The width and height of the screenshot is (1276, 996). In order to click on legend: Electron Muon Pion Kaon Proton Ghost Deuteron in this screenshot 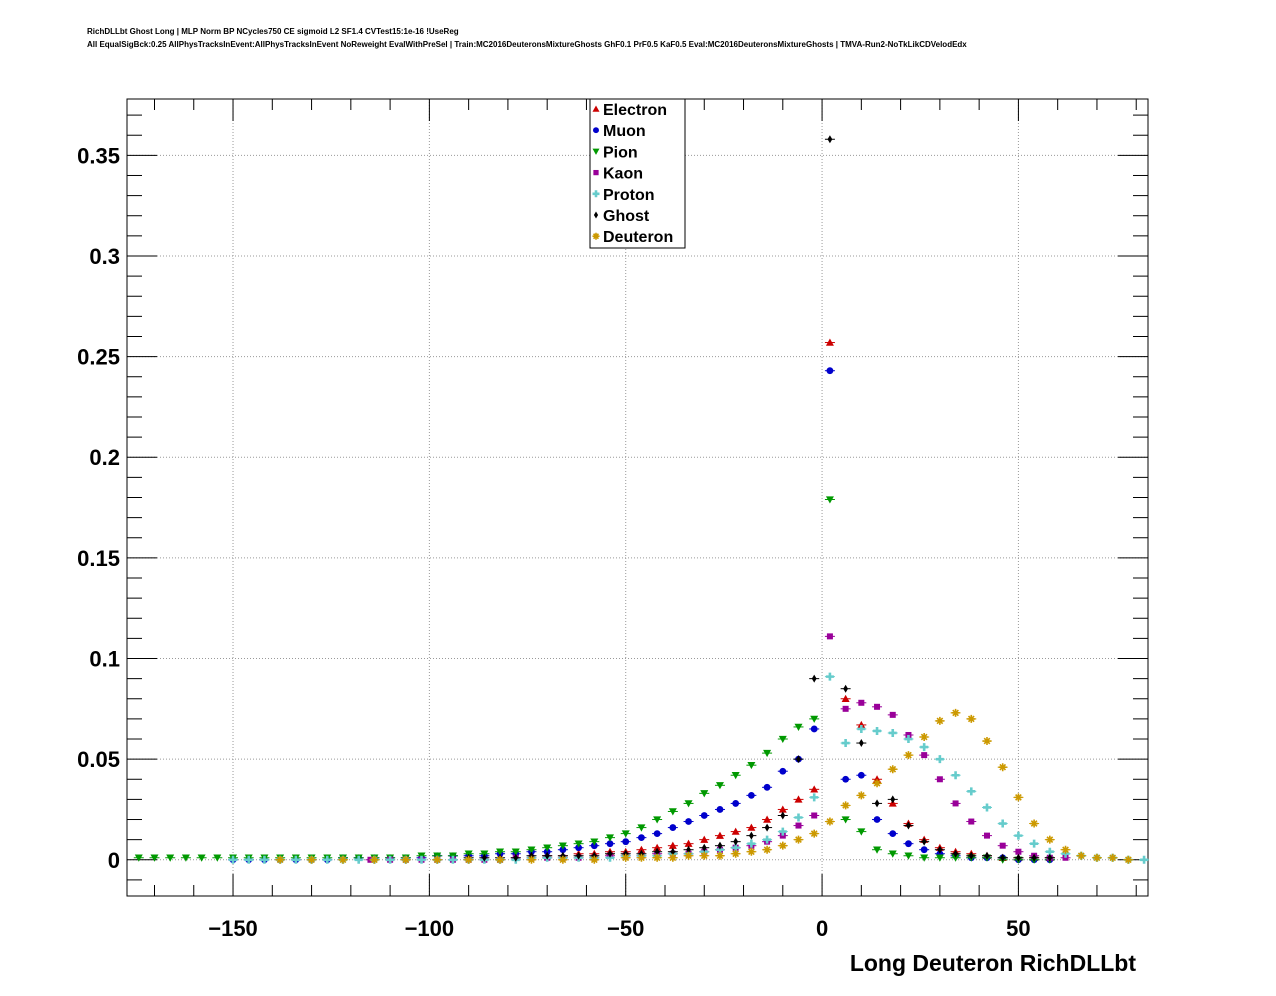, I will do `click(637, 173)`.